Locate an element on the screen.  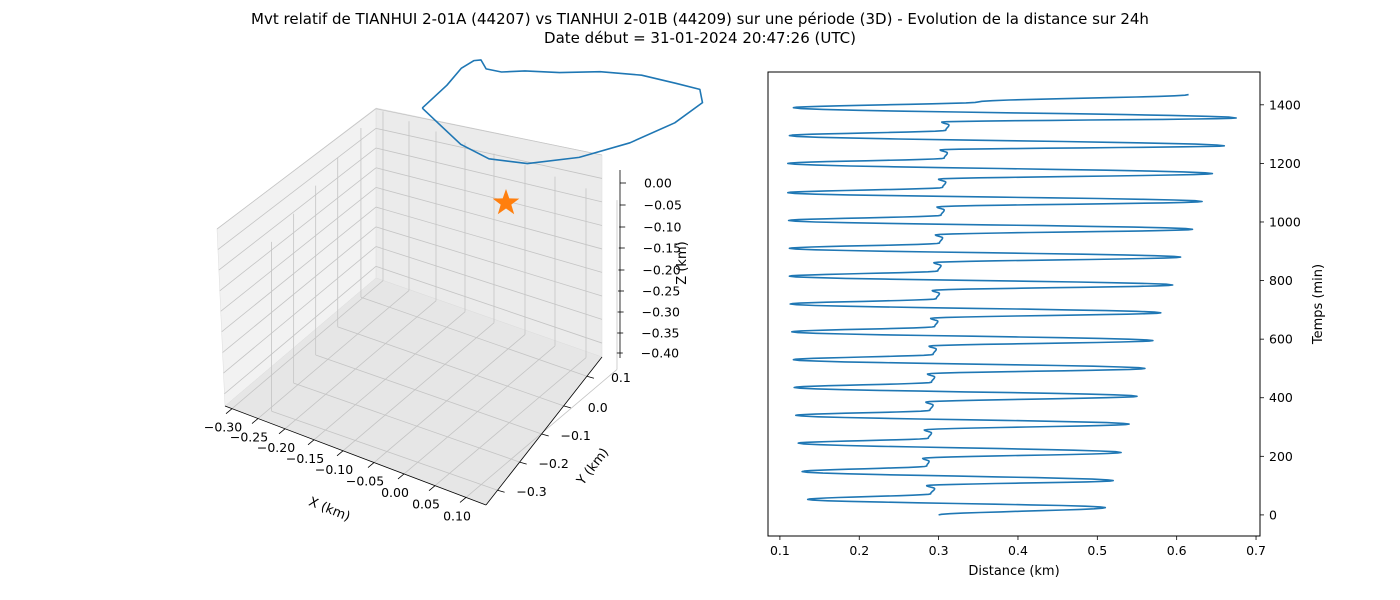
z-tick-label: −0.30 is located at coordinates (661, 312).